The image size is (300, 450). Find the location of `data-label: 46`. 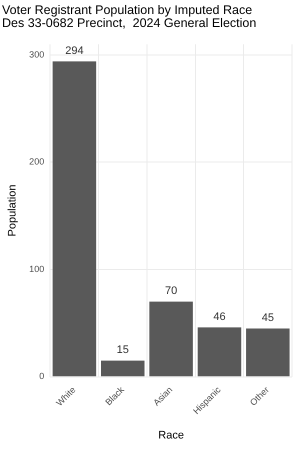

data-label: 46 is located at coordinates (219, 316).